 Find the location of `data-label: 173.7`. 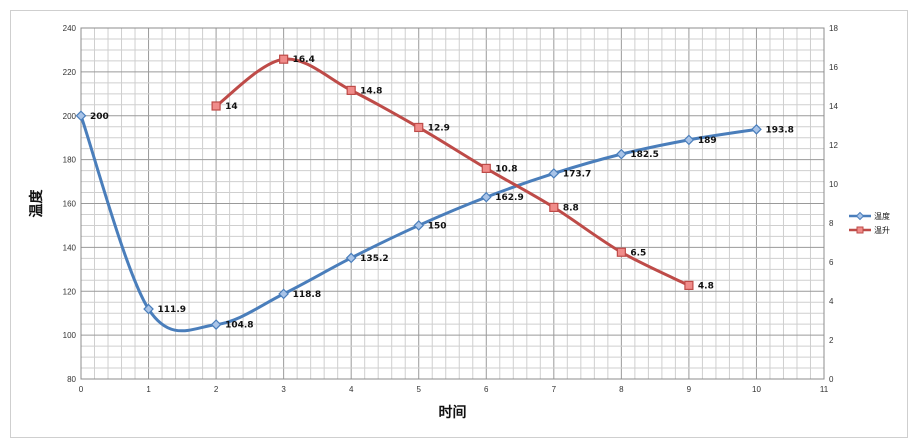

data-label: 173.7 is located at coordinates (577, 174).